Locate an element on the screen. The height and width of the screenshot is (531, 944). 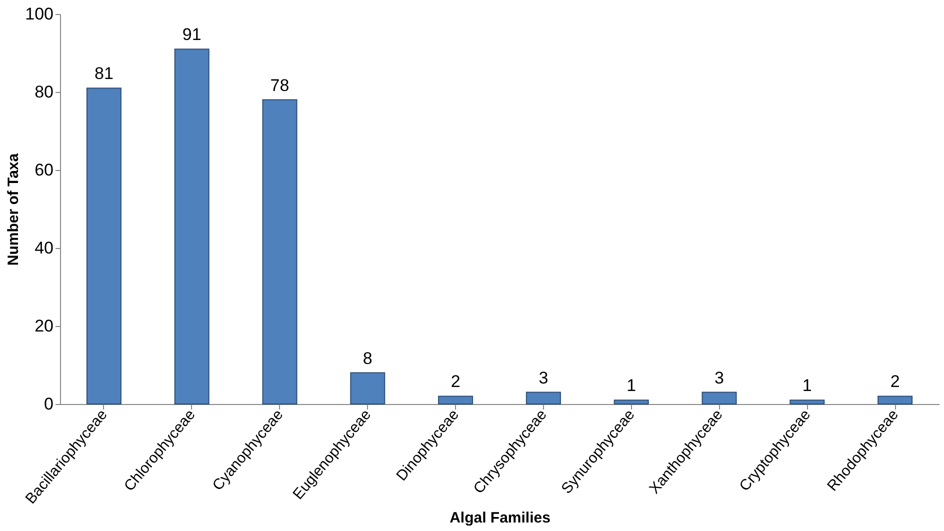
y-axis-title: Number of Taxa is located at coordinates (13, 209).